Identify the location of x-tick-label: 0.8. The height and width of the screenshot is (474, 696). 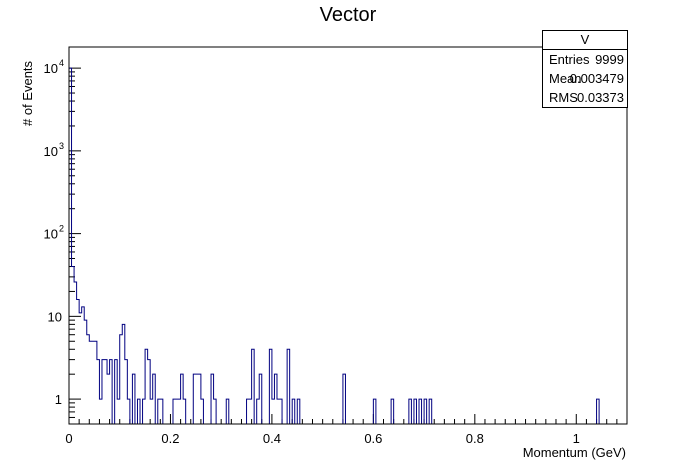
(475, 438).